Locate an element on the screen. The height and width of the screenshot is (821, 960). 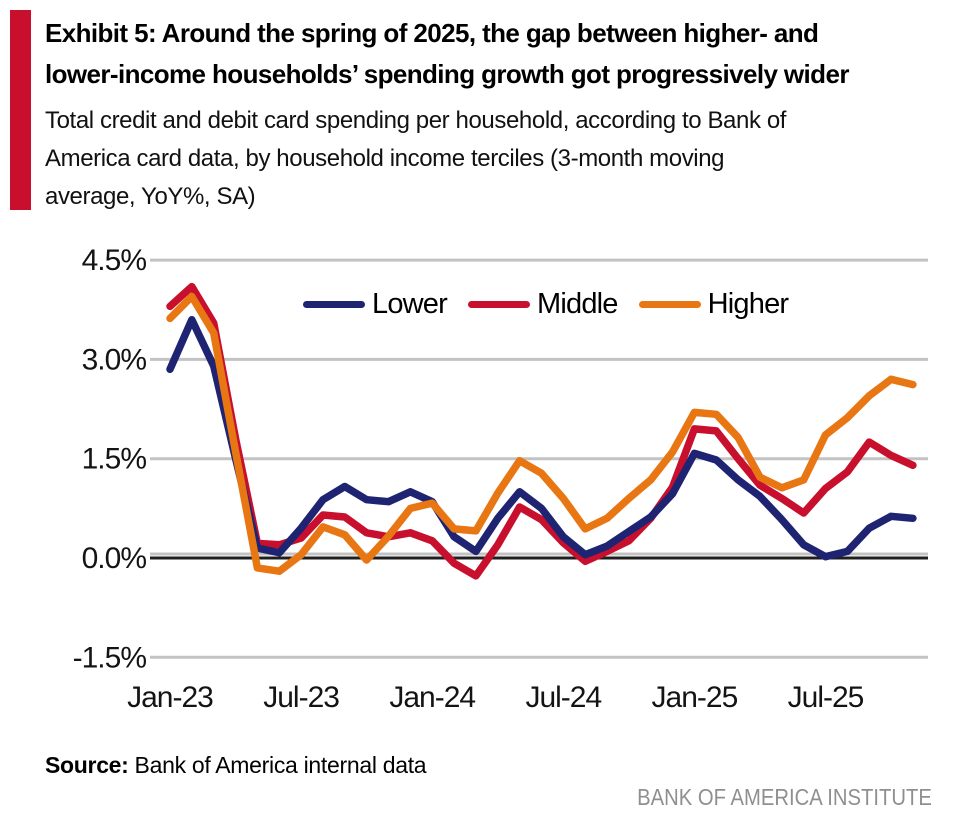
legend-item-higher: Higher is located at coordinates (713, 304).